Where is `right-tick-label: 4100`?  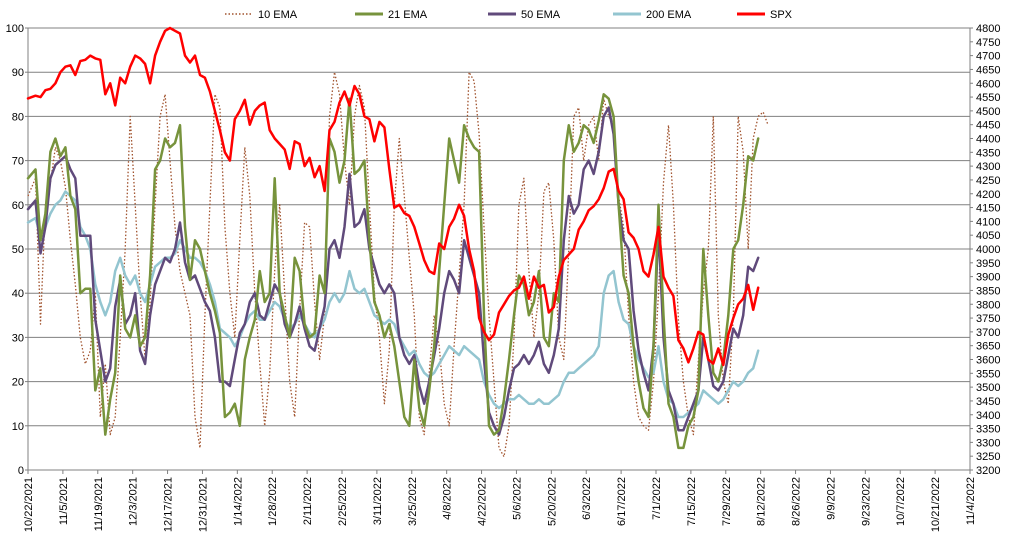
right-tick-label: 4100 is located at coordinates (988, 222).